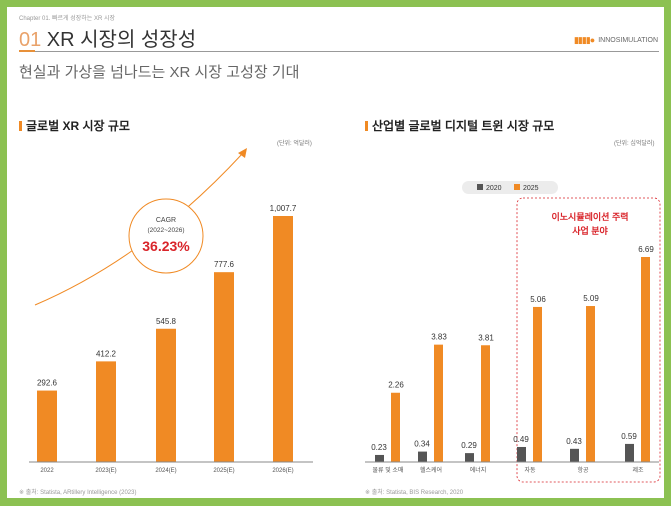 The image size is (671, 506). What do you see at coordinates (583, 470) in the screenshot?
I see `tick-label: 항공` at bounding box center [583, 470].